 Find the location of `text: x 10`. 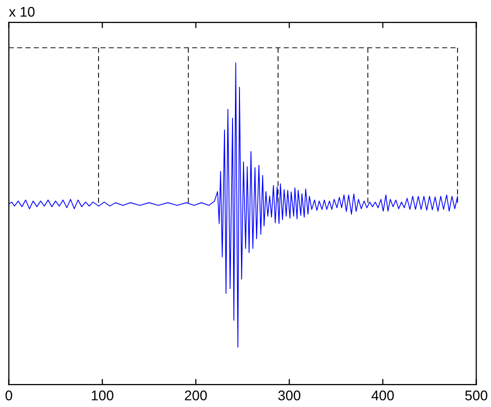

text: x 10 is located at coordinates (21, 11).